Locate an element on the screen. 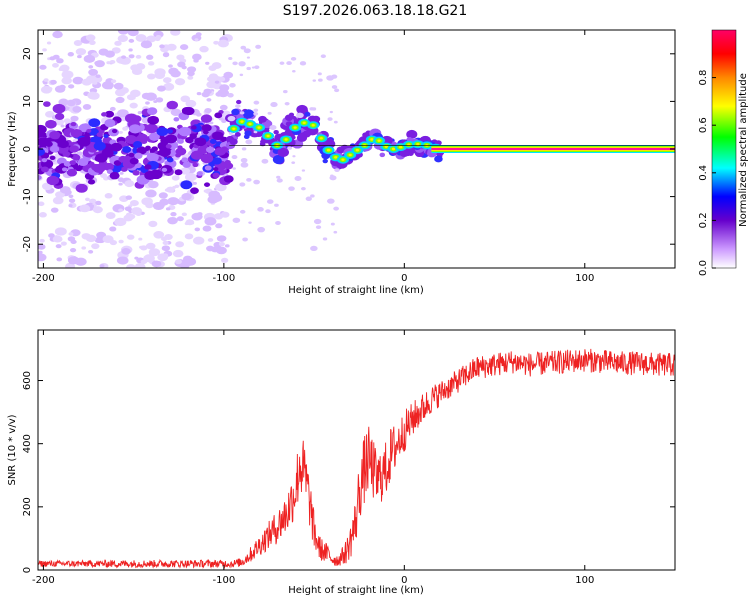  spectrogram-ytick-label: -20 is located at coordinates (27, 244).